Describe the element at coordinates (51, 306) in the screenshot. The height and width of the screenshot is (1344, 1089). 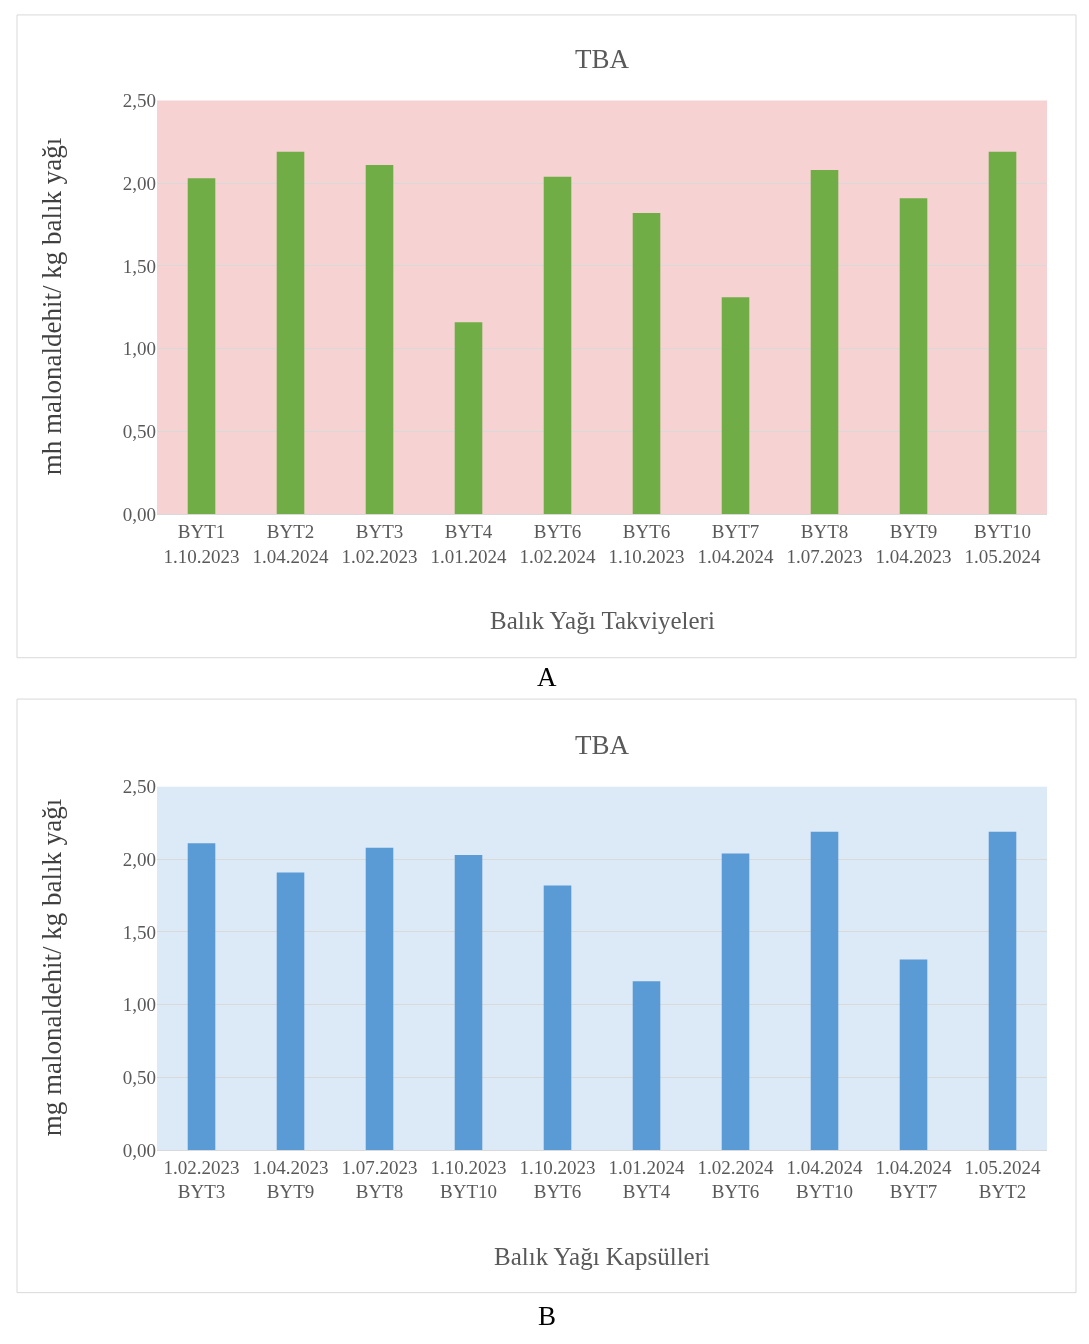
I see `y-axis-title: mh malonaldehit/ kg balık yağı` at that location.